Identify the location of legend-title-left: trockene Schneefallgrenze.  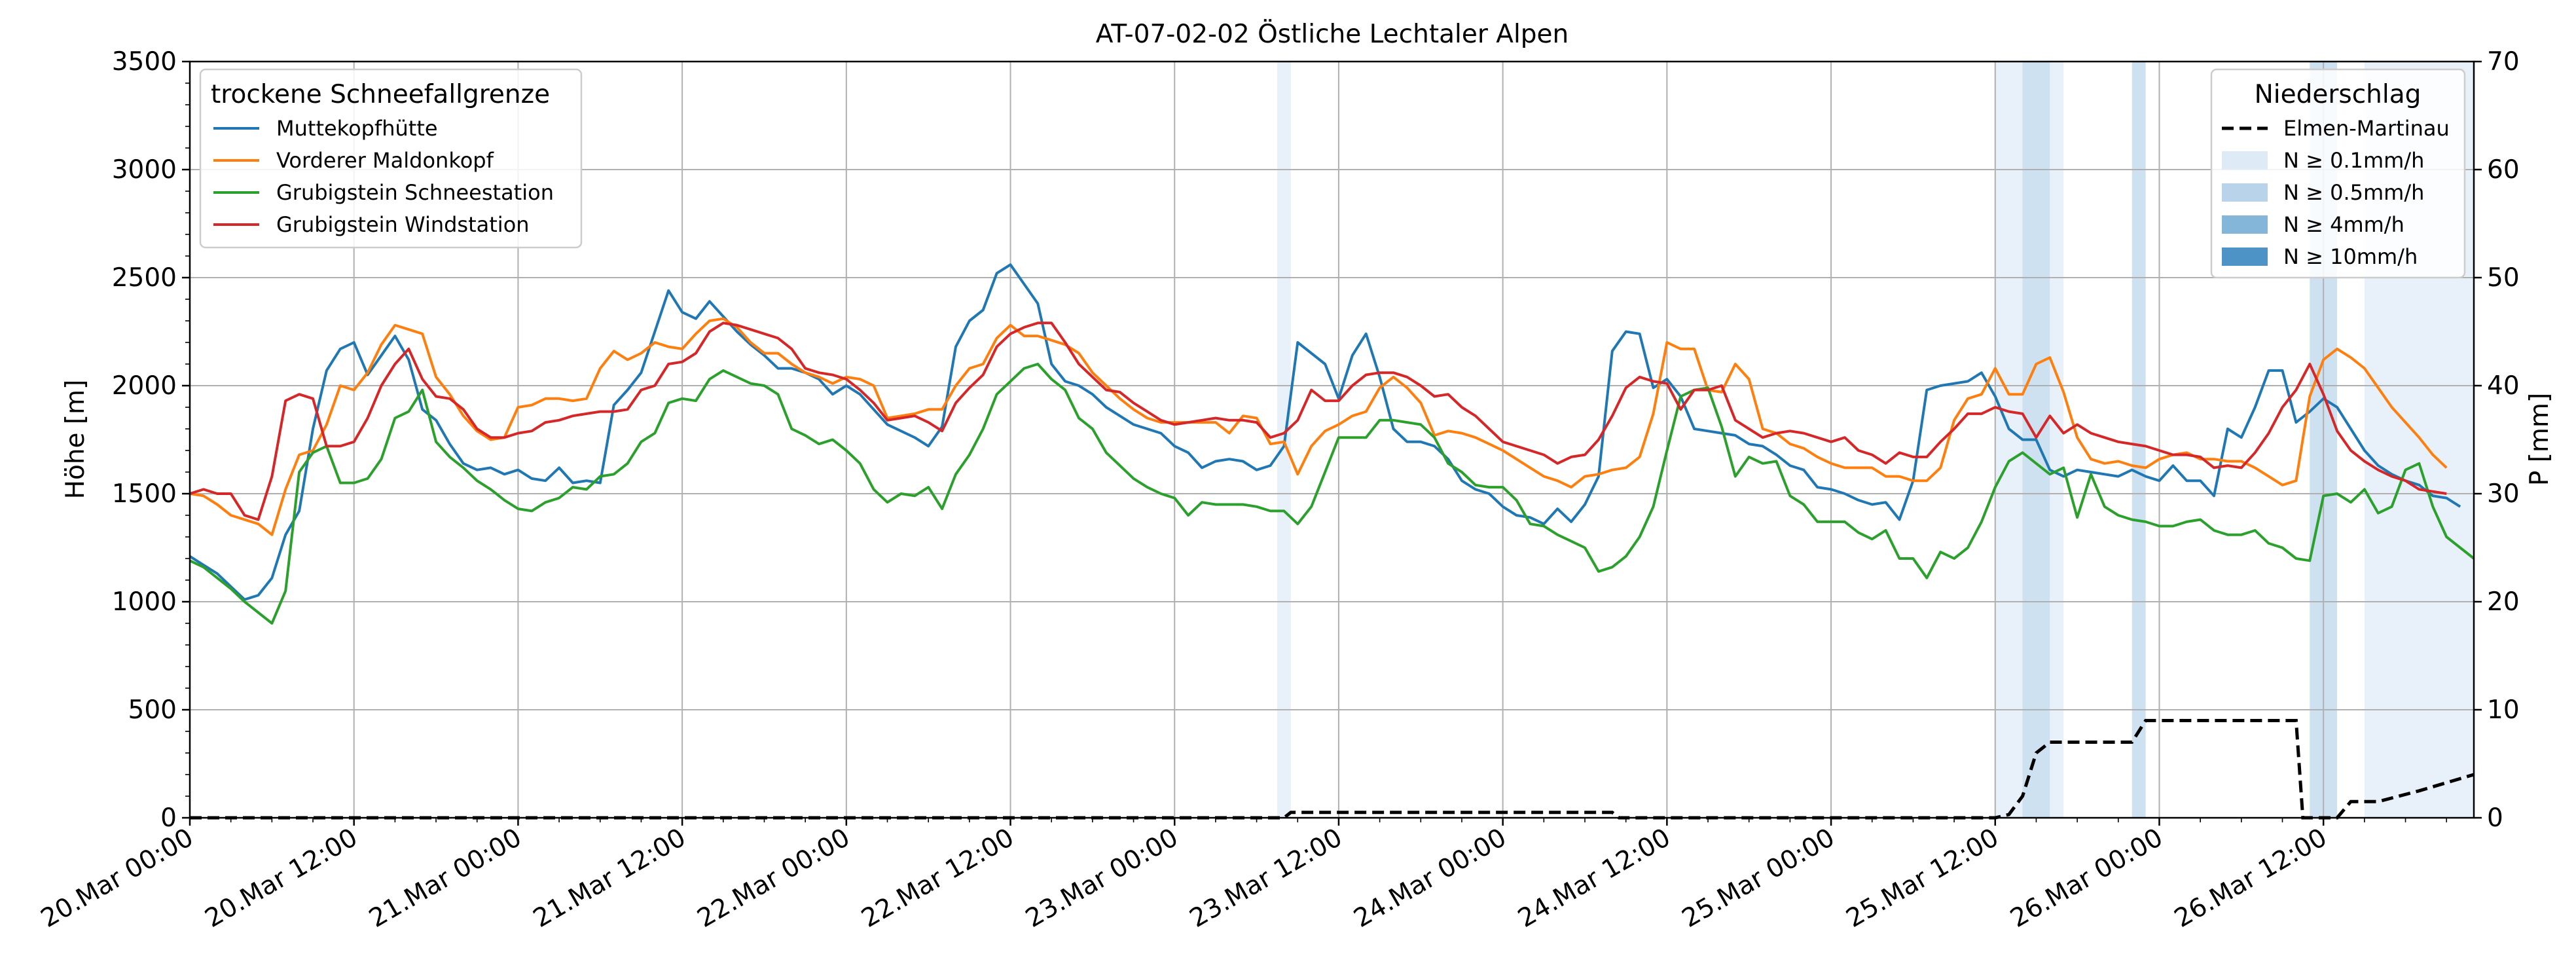
(380, 94).